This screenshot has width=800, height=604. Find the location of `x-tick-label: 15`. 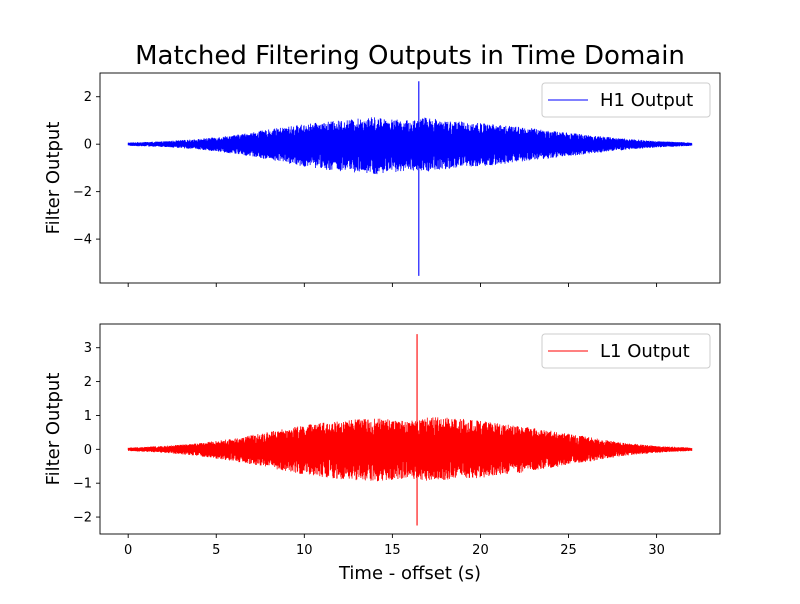

x-tick-label: 15 is located at coordinates (392, 550).